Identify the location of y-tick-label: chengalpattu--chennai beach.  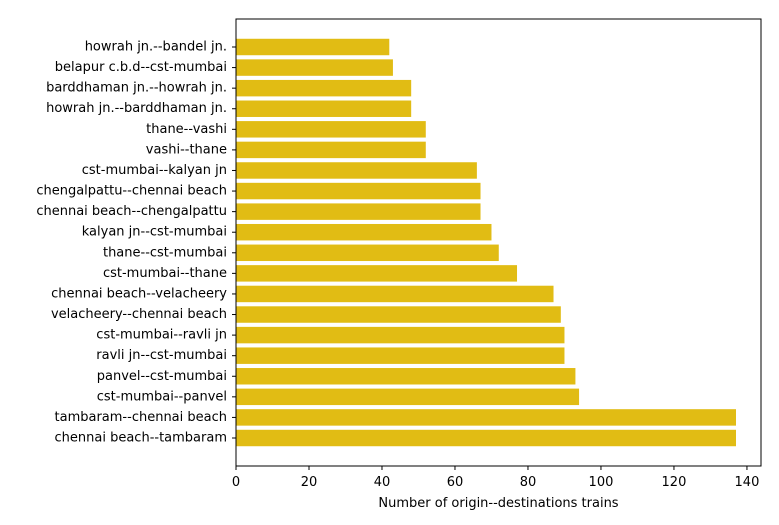
(131, 191).